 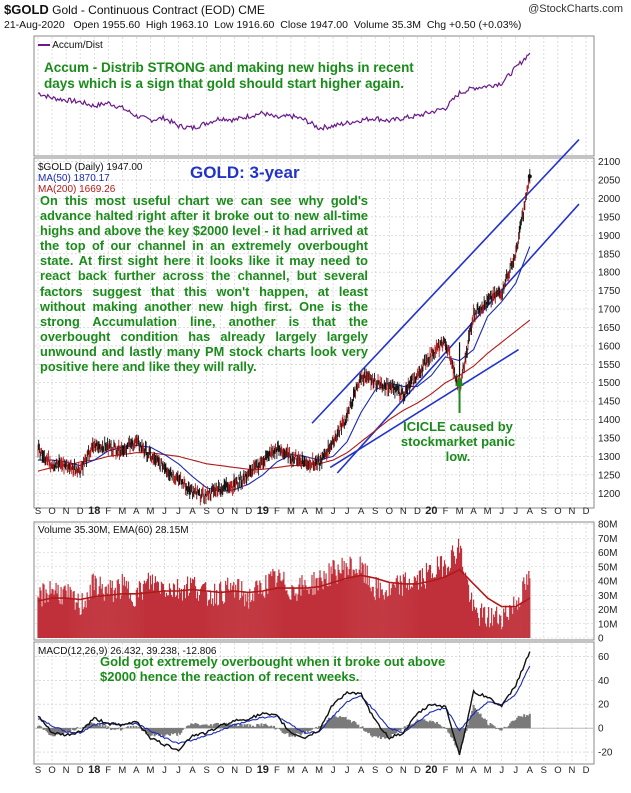 What do you see at coordinates (609, 457) in the screenshot?
I see `price-tick-label: 1300` at bounding box center [609, 457].